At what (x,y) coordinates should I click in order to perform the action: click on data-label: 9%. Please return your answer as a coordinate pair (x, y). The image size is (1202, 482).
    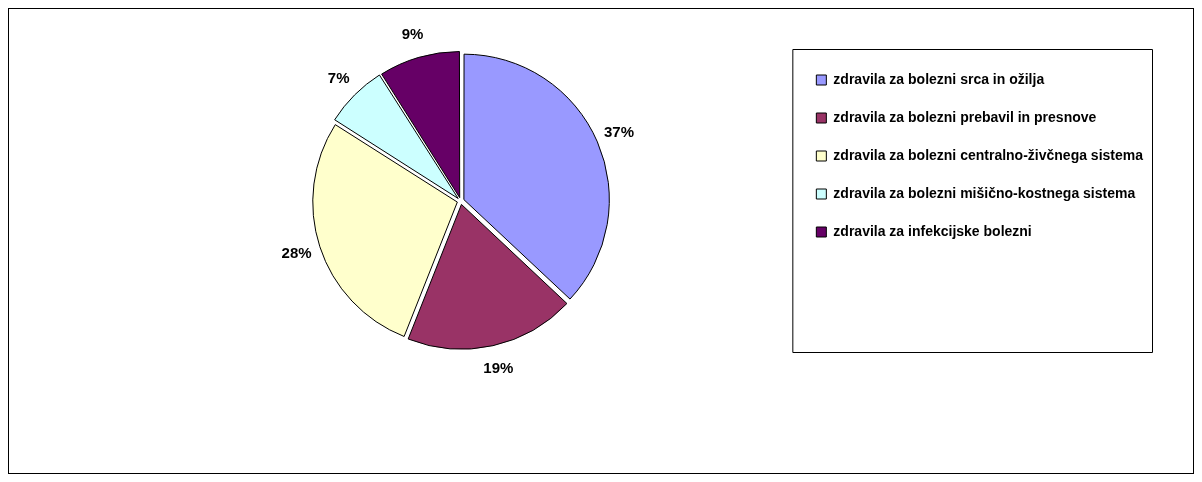
    Looking at the image, I should click on (412, 34).